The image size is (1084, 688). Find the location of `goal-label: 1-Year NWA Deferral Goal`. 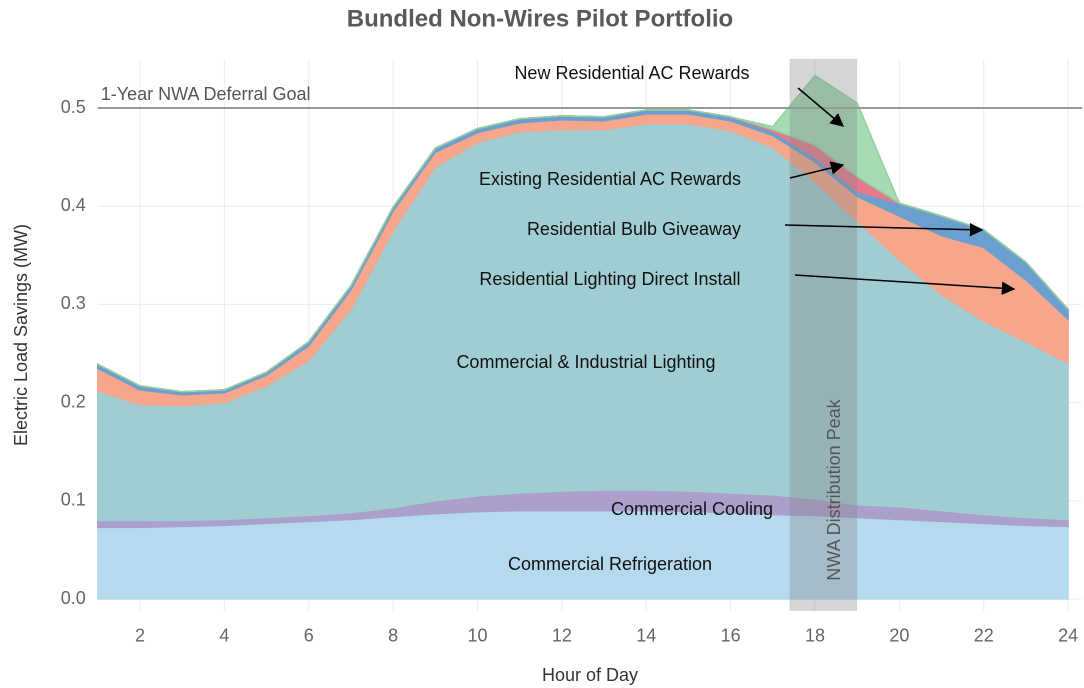

goal-label: 1-Year NWA Deferral Goal is located at coordinates (206, 94).